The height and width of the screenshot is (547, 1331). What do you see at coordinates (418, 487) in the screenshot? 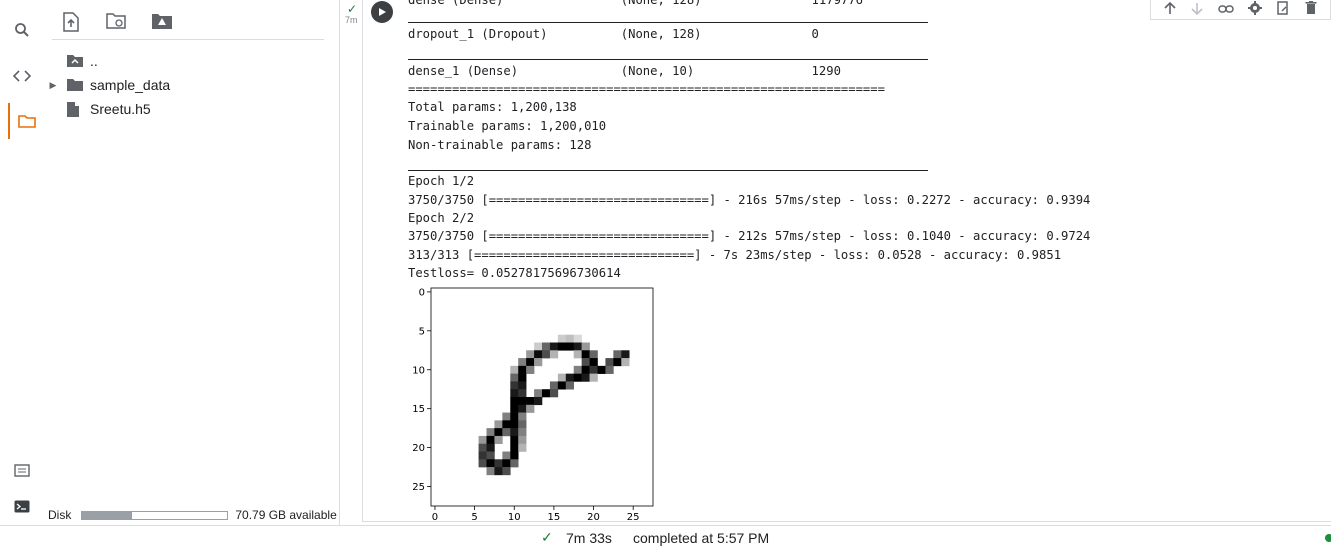
I see `y-tick-label: 25` at bounding box center [418, 487].